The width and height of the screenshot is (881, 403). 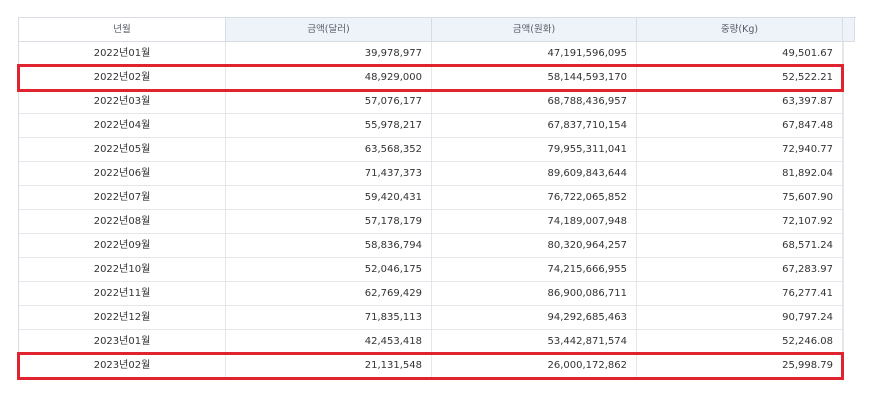 I want to click on cell-month: 2022년09월, so click(x=122, y=246).